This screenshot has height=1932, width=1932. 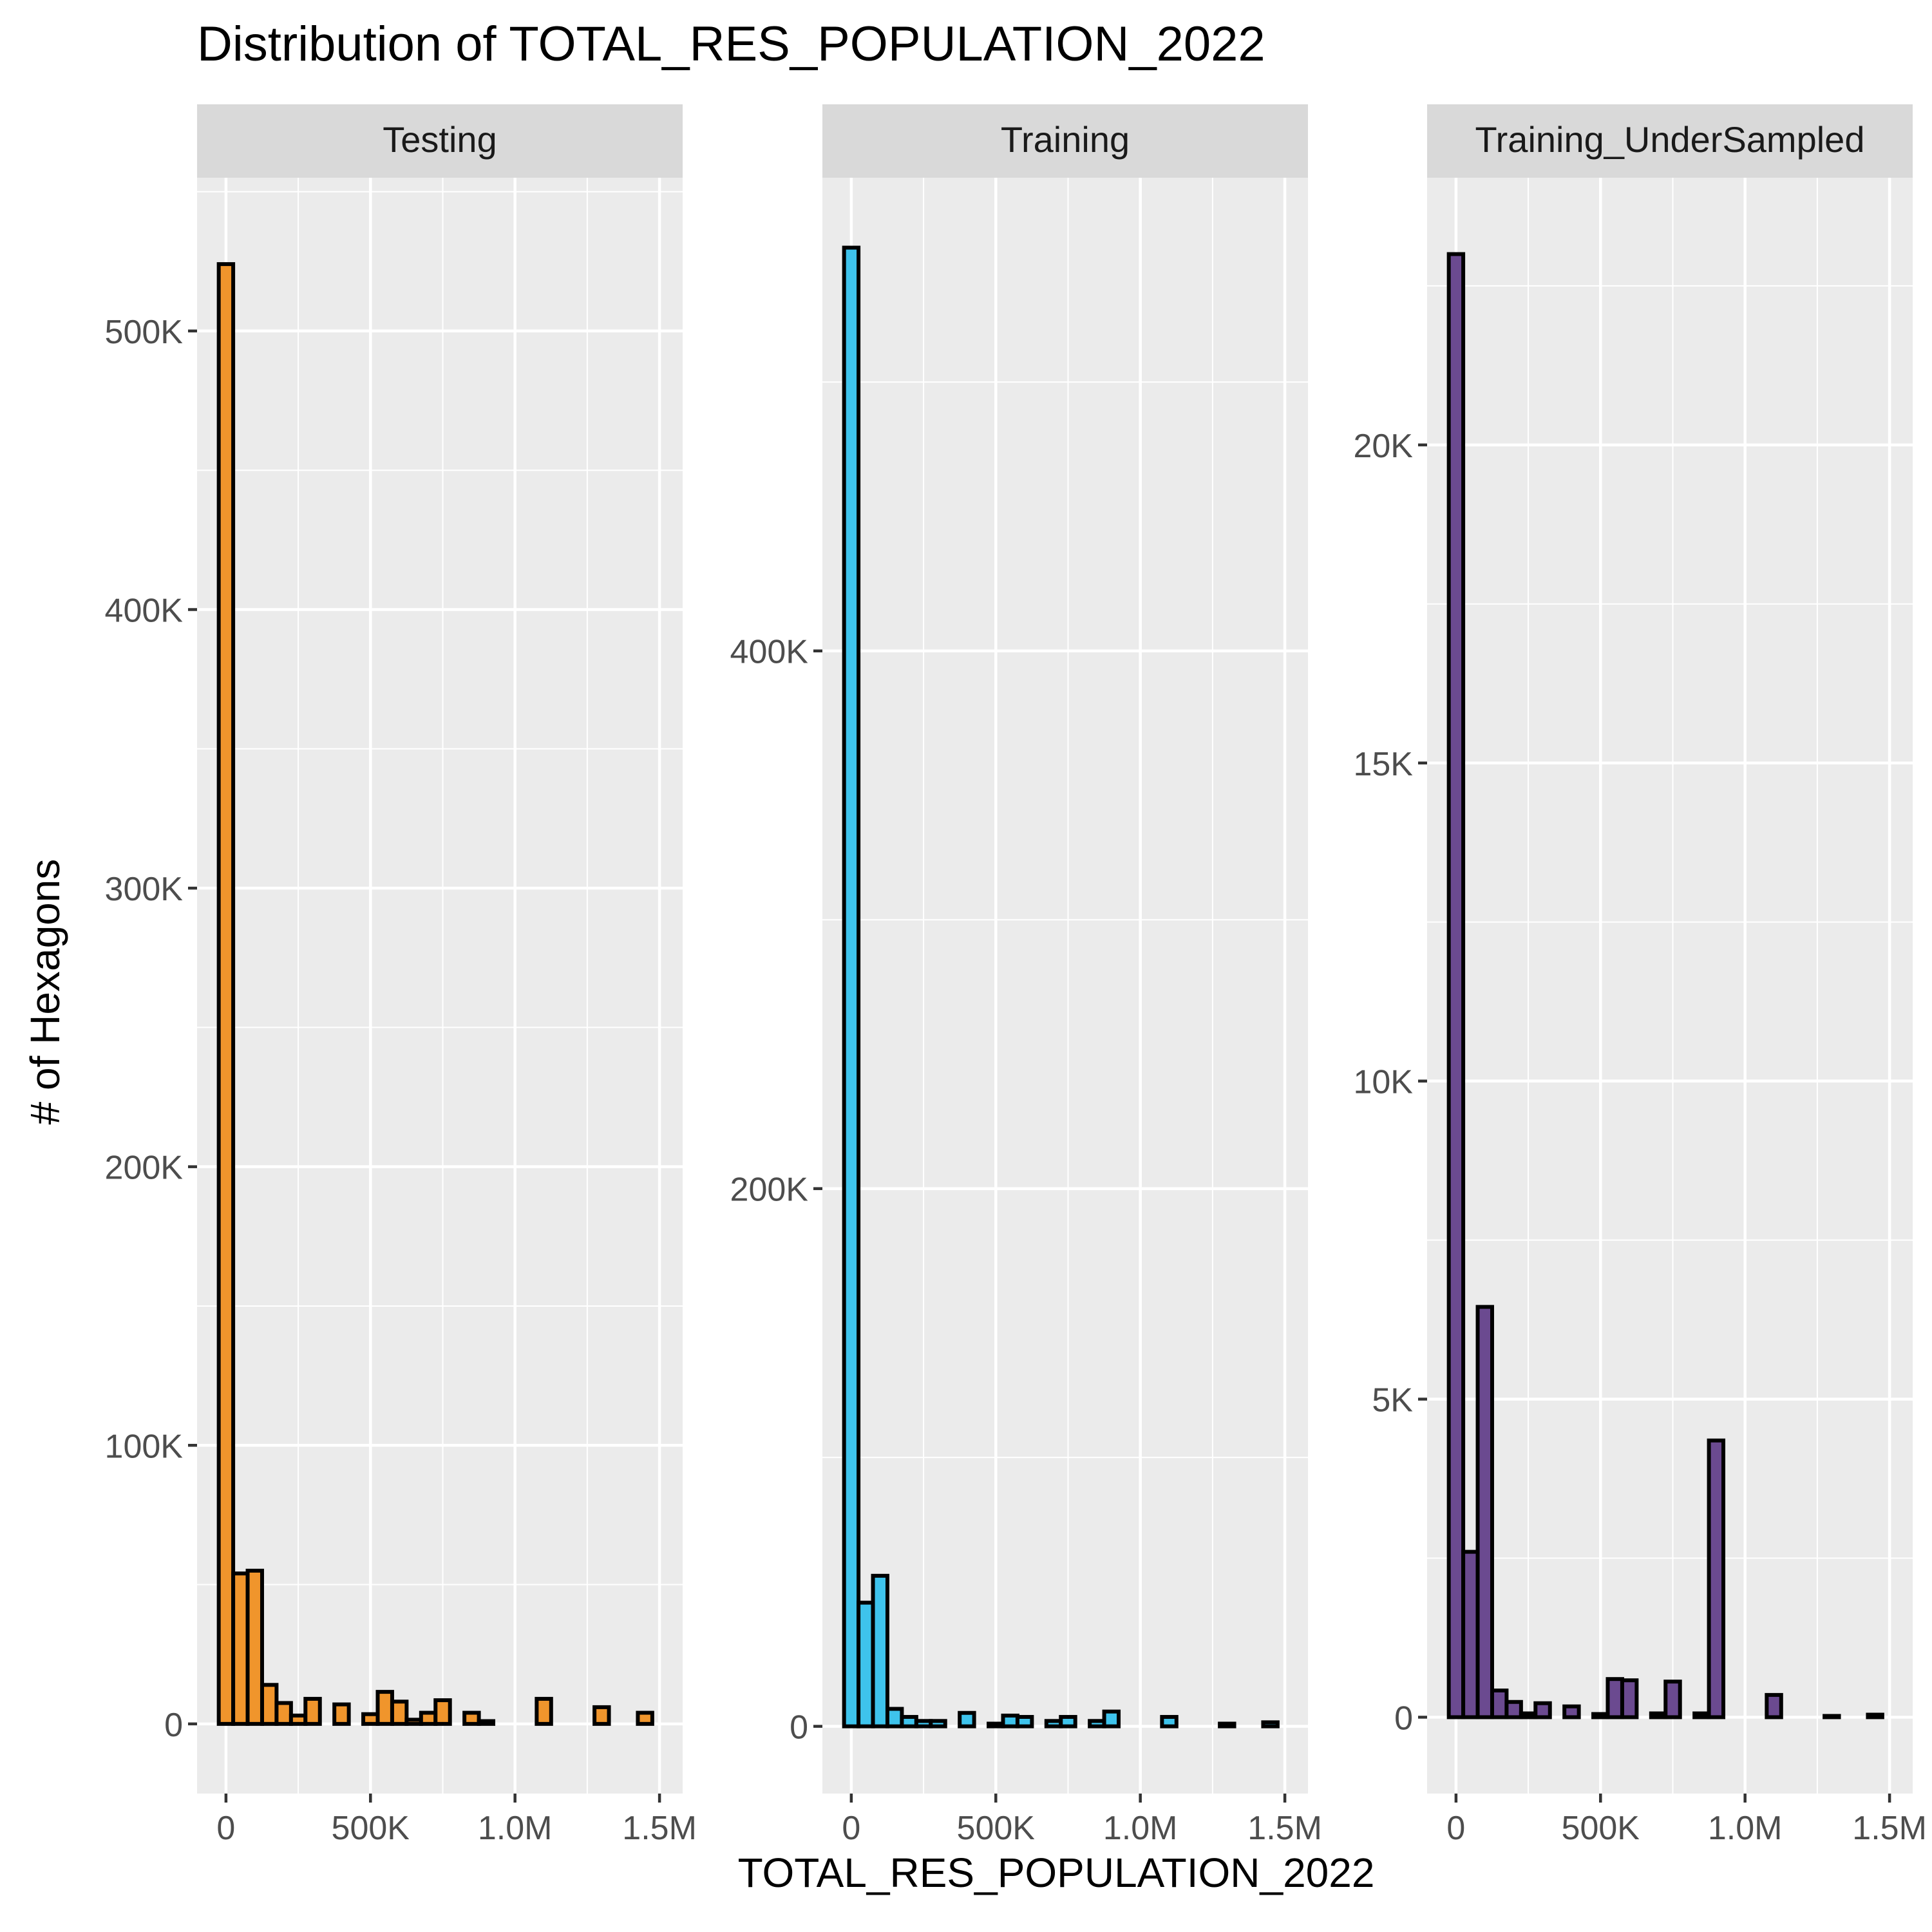 What do you see at coordinates (1057, 1873) in the screenshot?
I see `x-axis-title: TOTAL_RES_POPULATION_2022` at bounding box center [1057, 1873].